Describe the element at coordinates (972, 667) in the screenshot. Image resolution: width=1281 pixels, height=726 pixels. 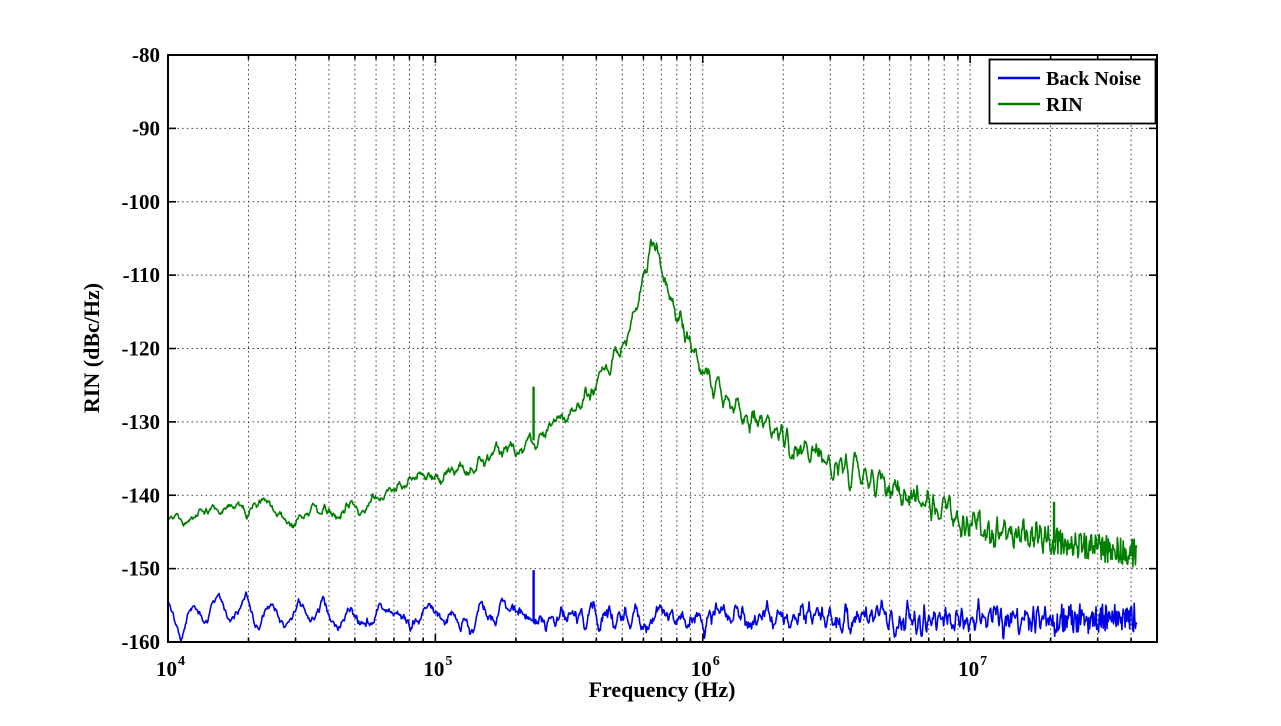
I see `x-tick-label: 10⁷` at that location.